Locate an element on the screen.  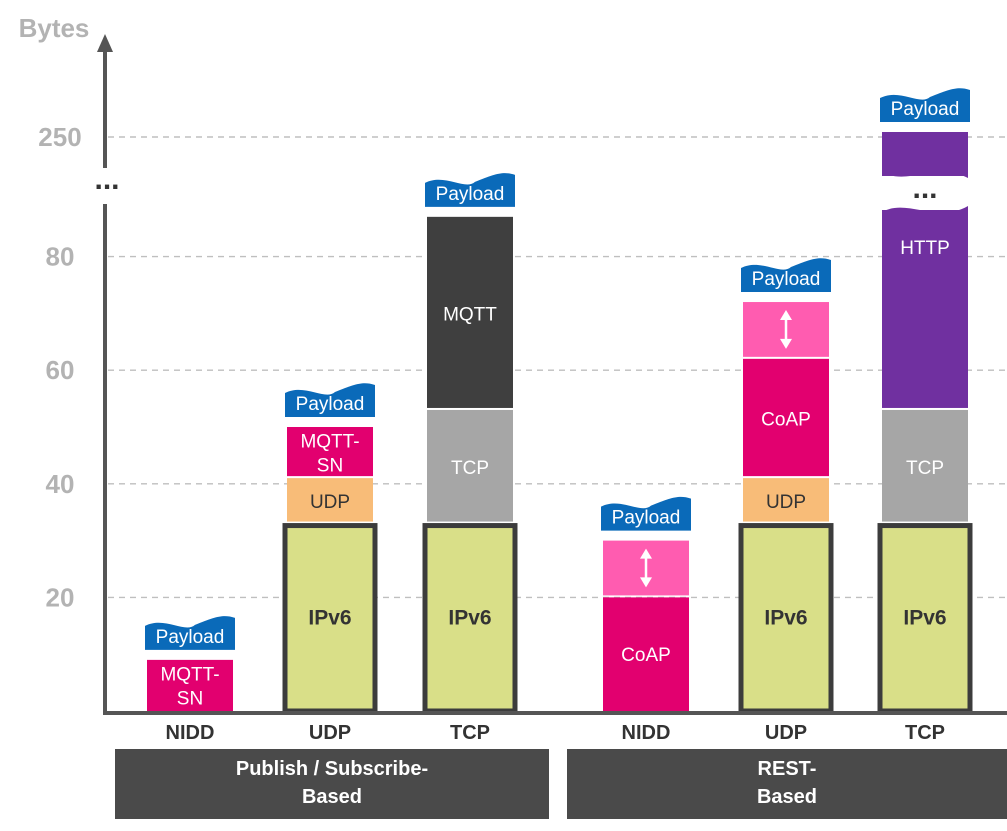
bar-segment-label: HTTP is located at coordinates (925, 248).